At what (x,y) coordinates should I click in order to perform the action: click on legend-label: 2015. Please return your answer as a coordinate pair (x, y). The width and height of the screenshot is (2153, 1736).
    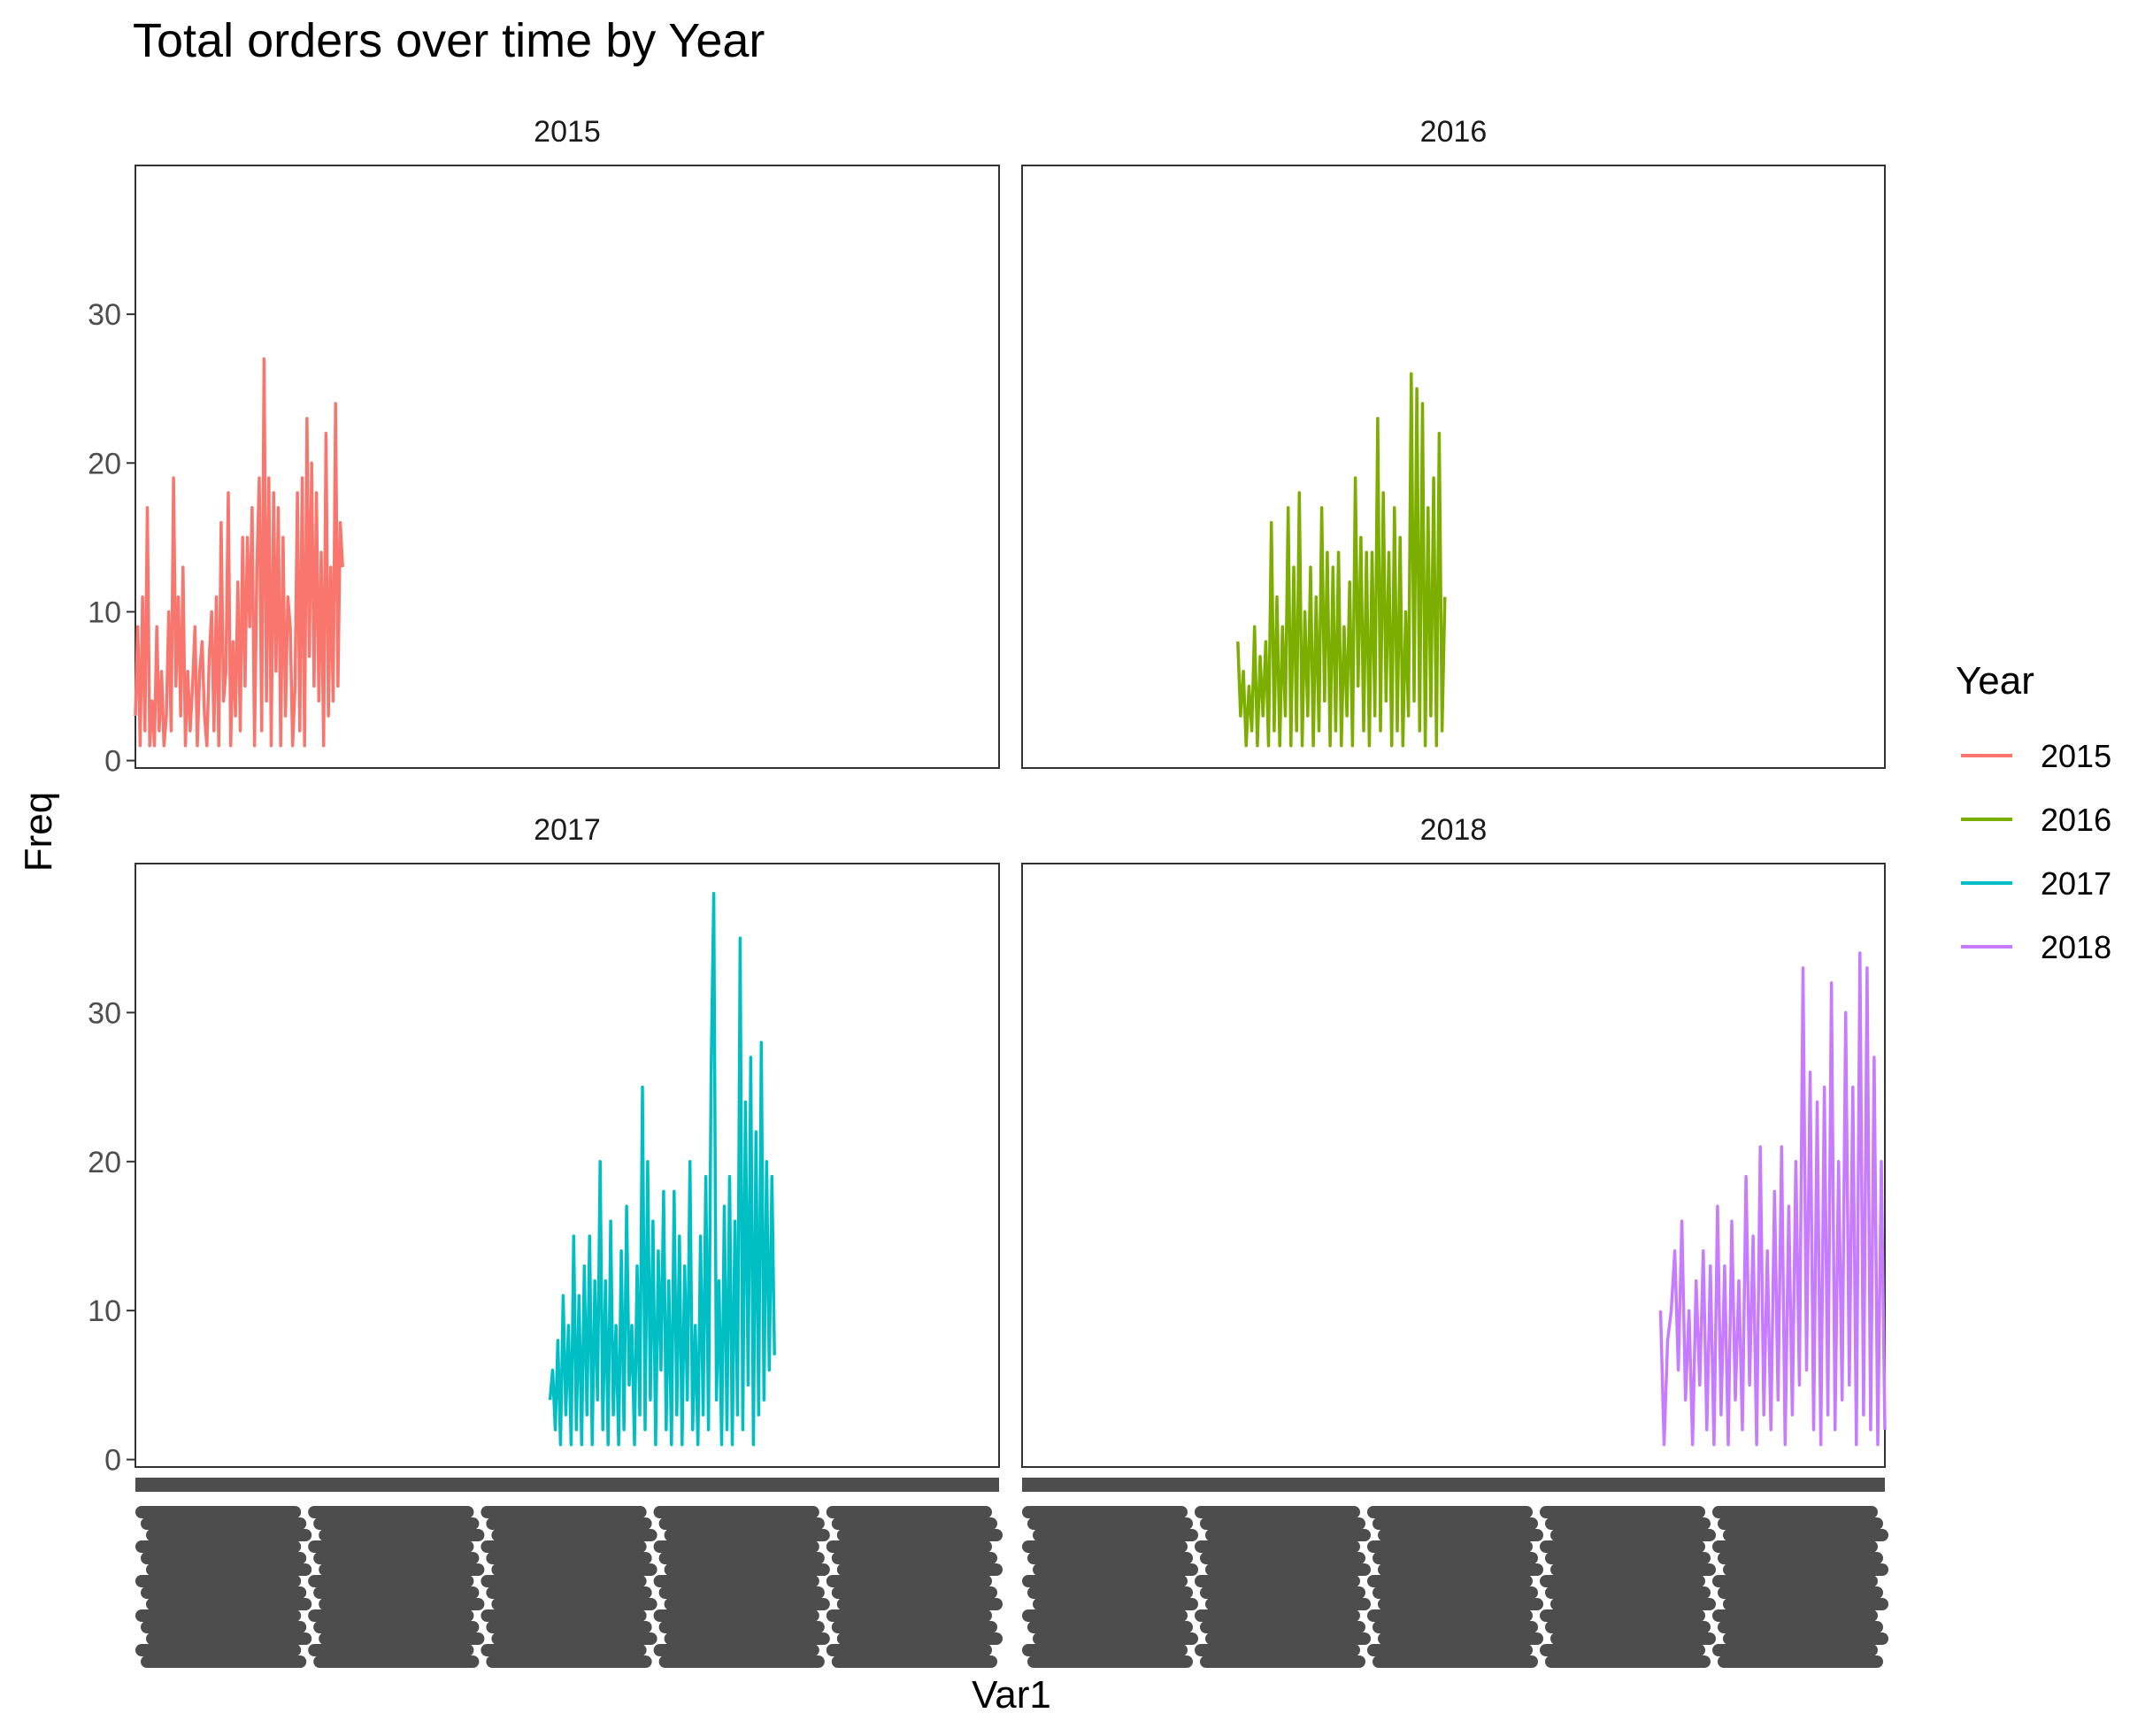
    Looking at the image, I should click on (2076, 756).